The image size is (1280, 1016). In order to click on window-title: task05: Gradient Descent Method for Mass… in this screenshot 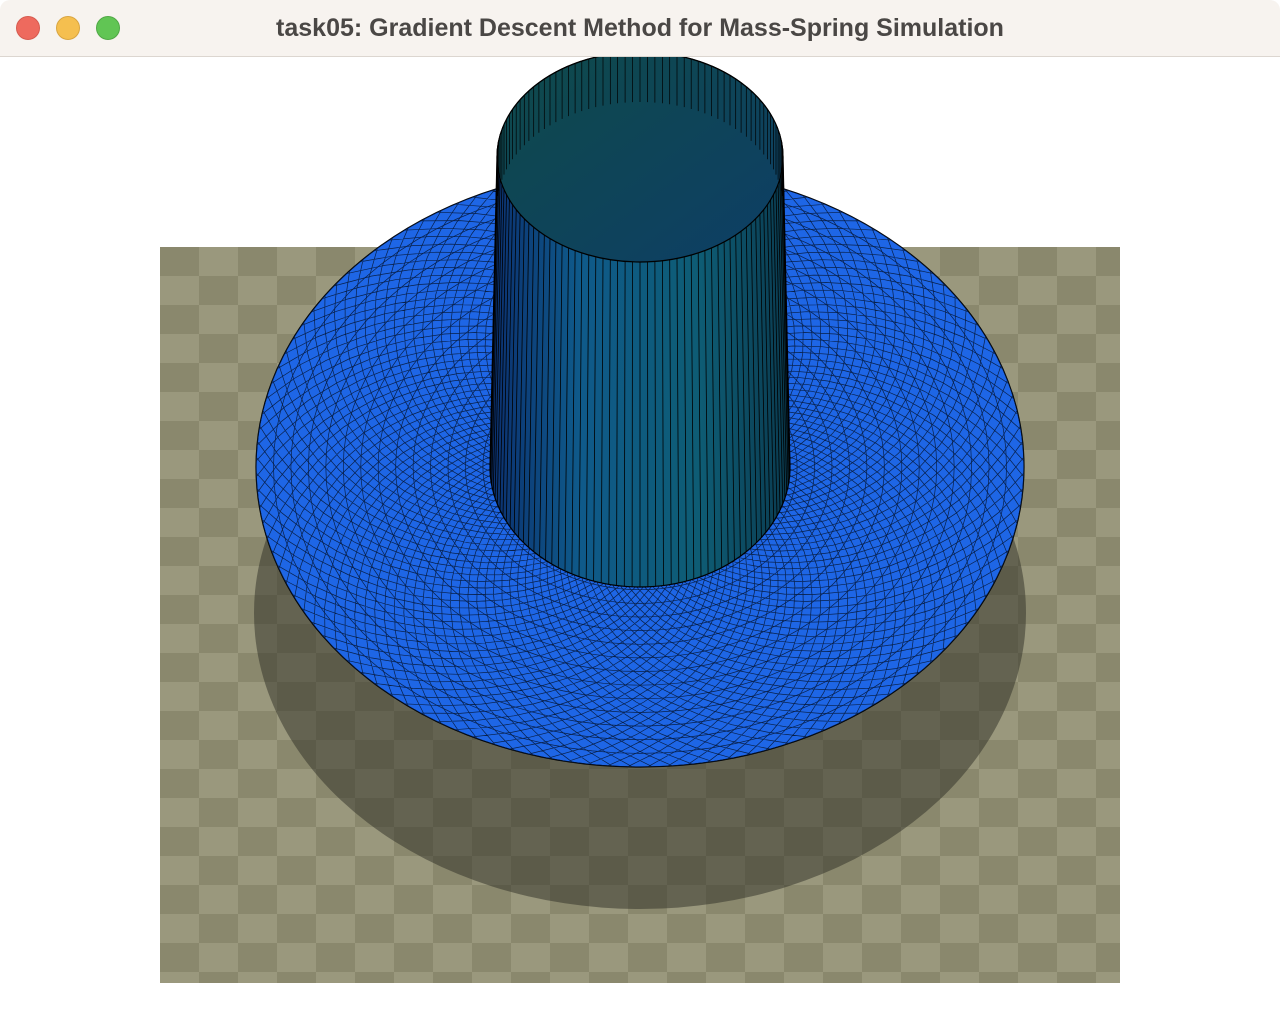, I will do `click(640, 28)`.